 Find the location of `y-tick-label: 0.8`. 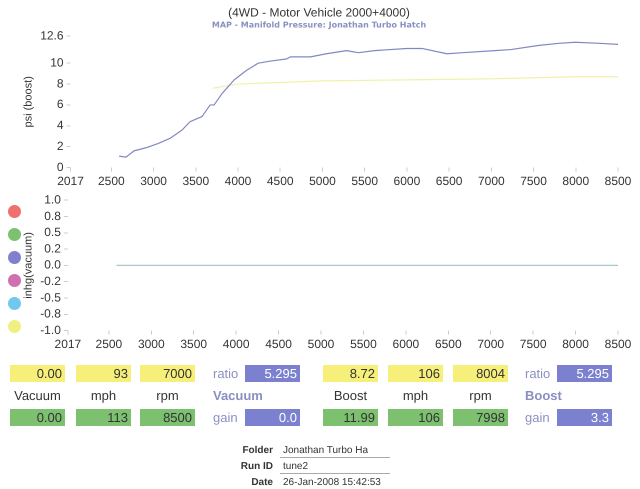

y-tick-label: 0.8 is located at coordinates (53, 215).